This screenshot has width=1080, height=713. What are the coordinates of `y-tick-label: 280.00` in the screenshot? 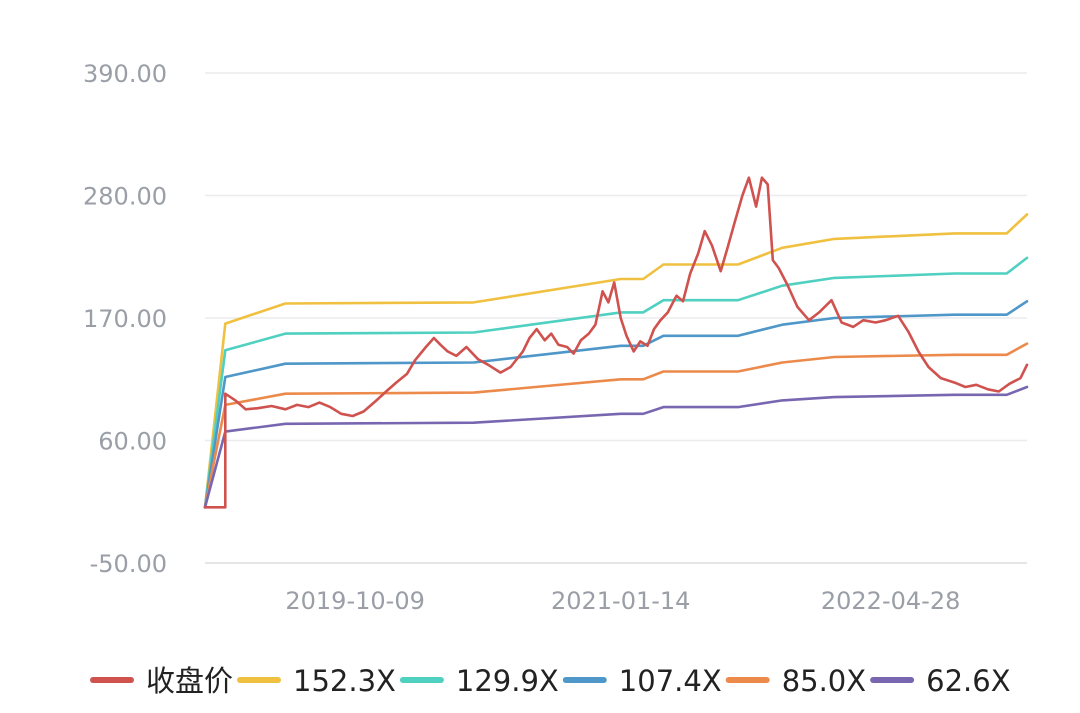 It's located at (125, 197).